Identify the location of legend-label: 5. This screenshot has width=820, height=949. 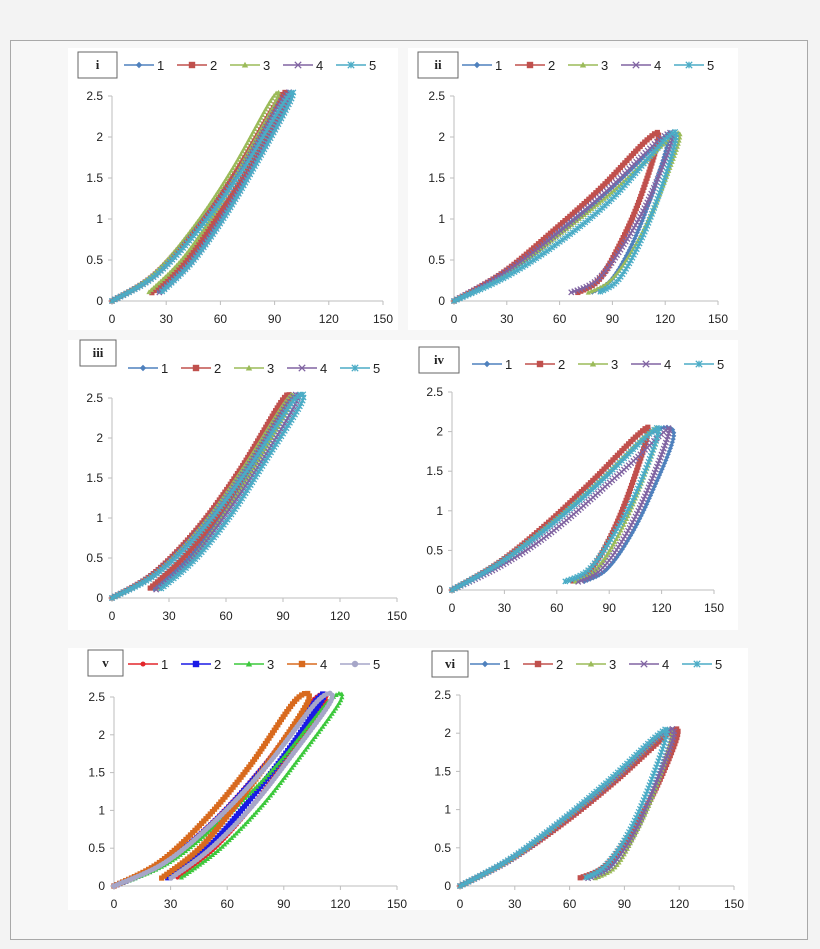
(720, 364).